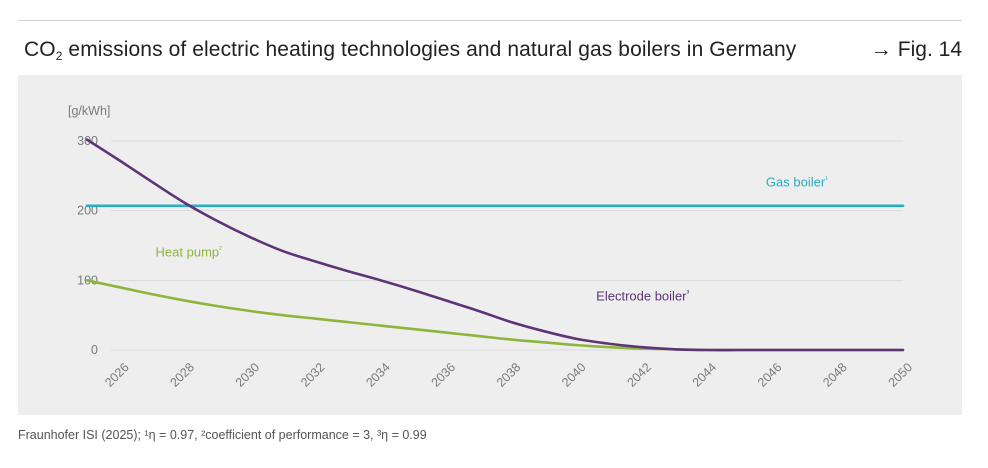  What do you see at coordinates (378, 375) in the screenshot?
I see `x-tick-label: 2034` at bounding box center [378, 375].